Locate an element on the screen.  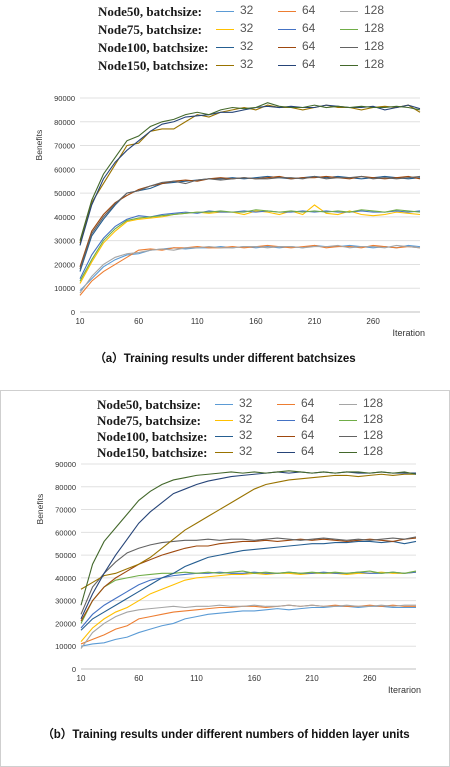
legend-row-label: Node100, batchsize: is located at coordinates (153, 47).